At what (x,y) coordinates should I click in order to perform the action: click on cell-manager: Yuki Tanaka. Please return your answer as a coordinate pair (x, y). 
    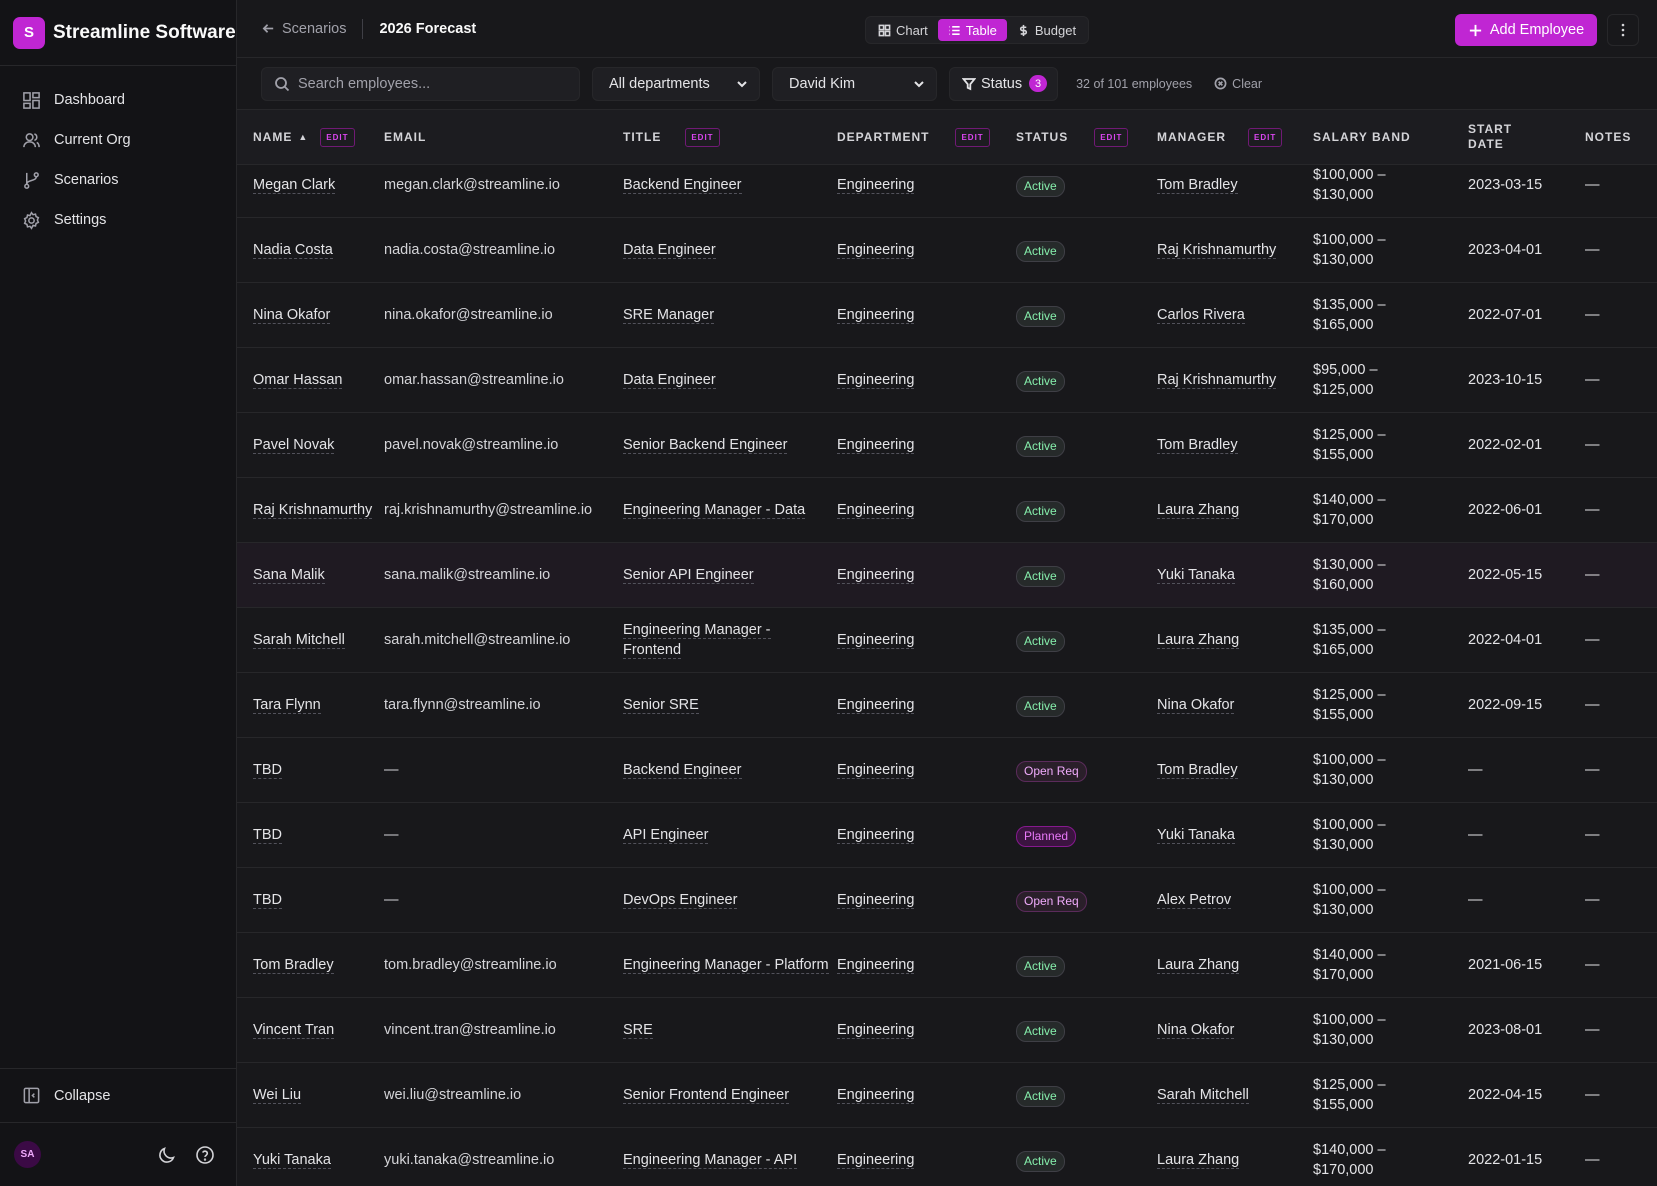
    Looking at the image, I should click on (1235, 575).